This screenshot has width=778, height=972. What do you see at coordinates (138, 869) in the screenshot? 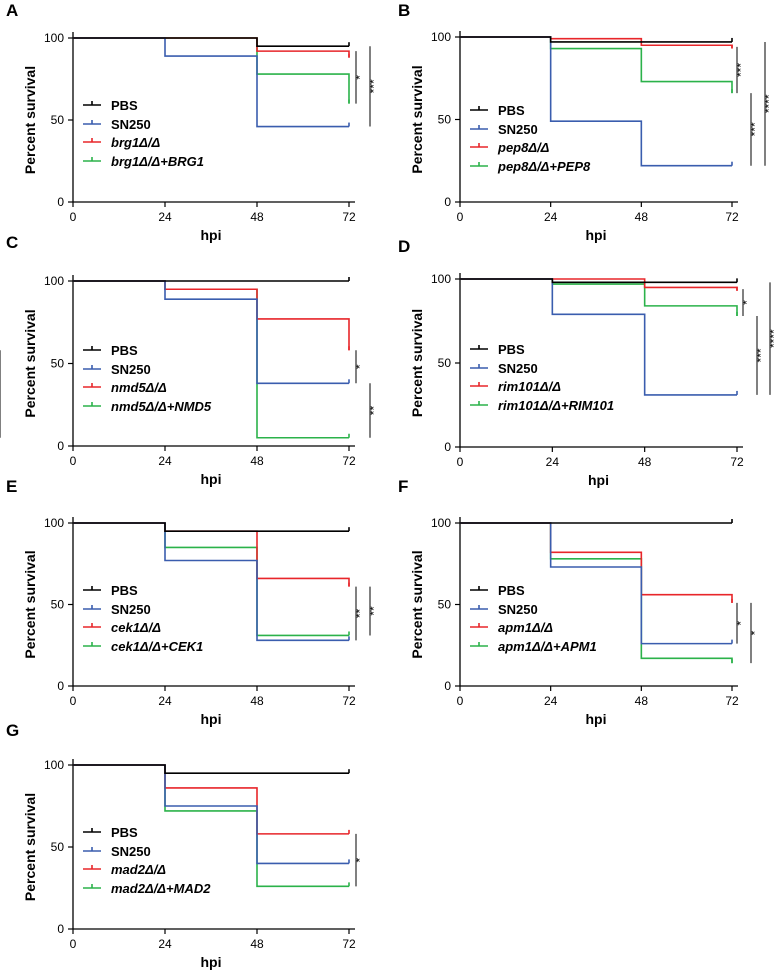
I see `legend-entry: mad2Δ/Δ` at bounding box center [138, 869].